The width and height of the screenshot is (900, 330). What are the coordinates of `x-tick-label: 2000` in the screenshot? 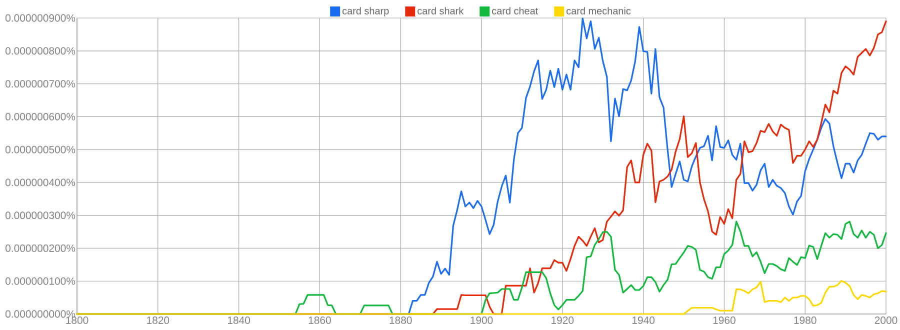 It's located at (886, 320).